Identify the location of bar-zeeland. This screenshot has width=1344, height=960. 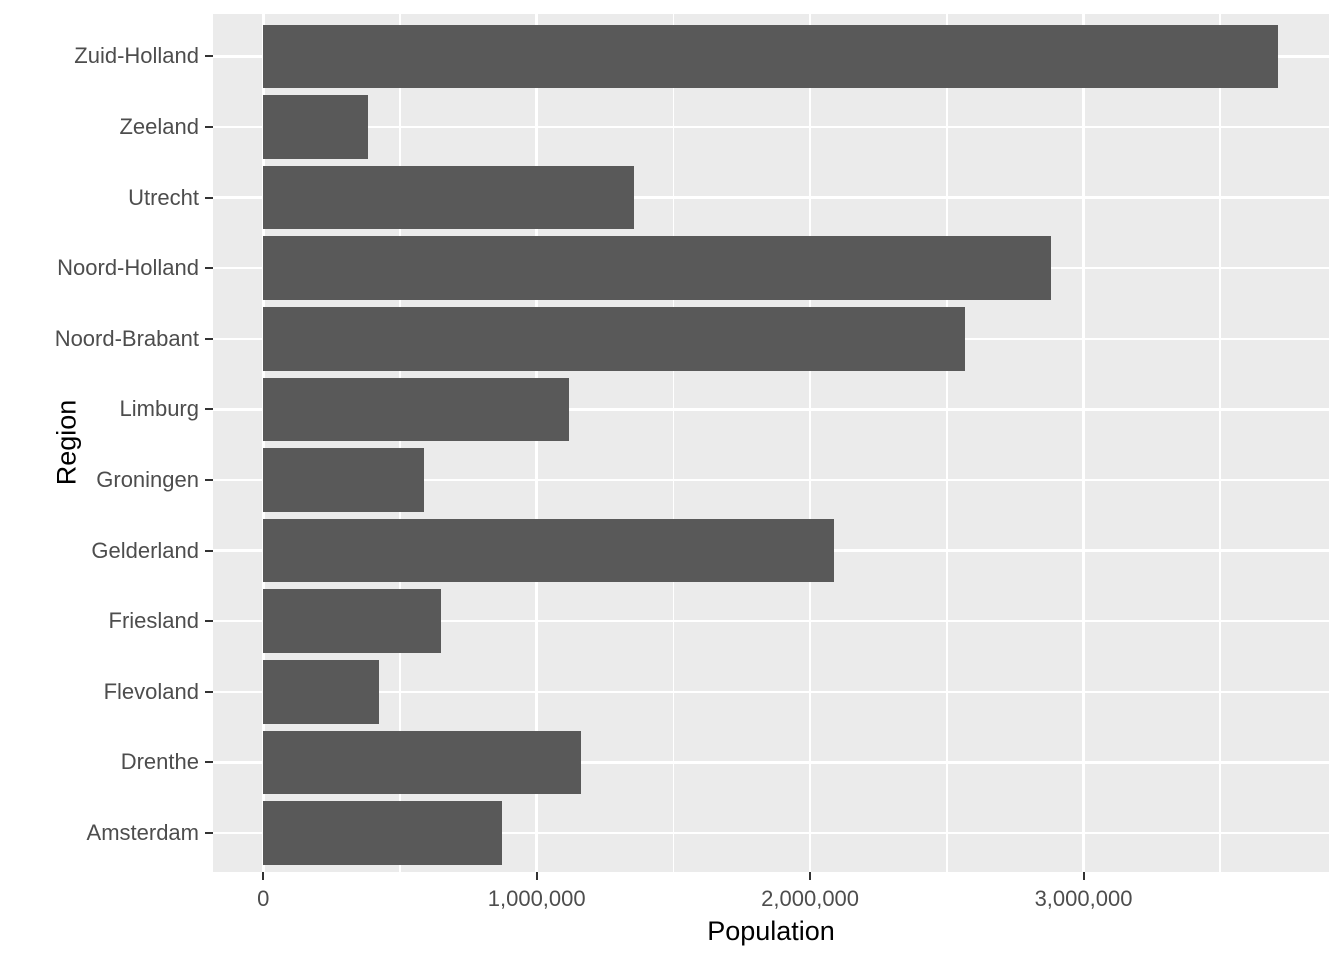
(316, 127).